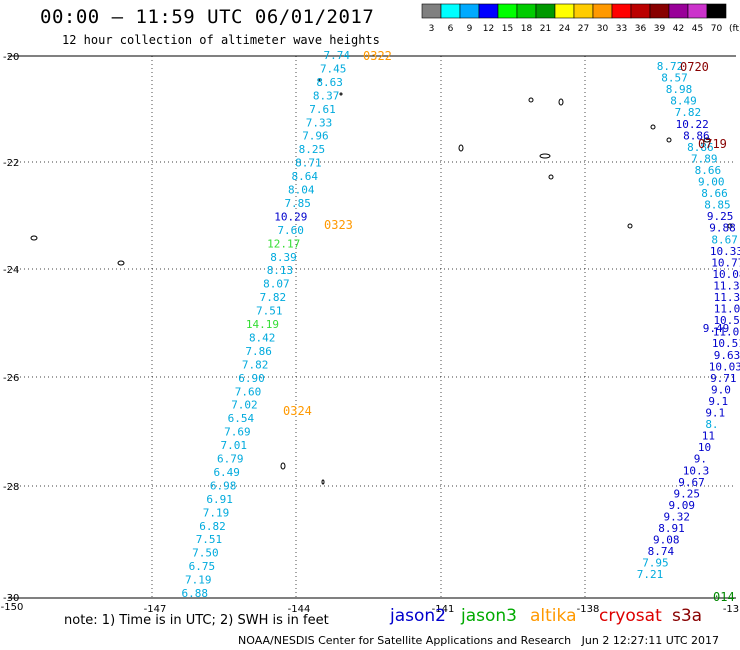  I want to click on lon-tick-label: -13, so click(731, 609).